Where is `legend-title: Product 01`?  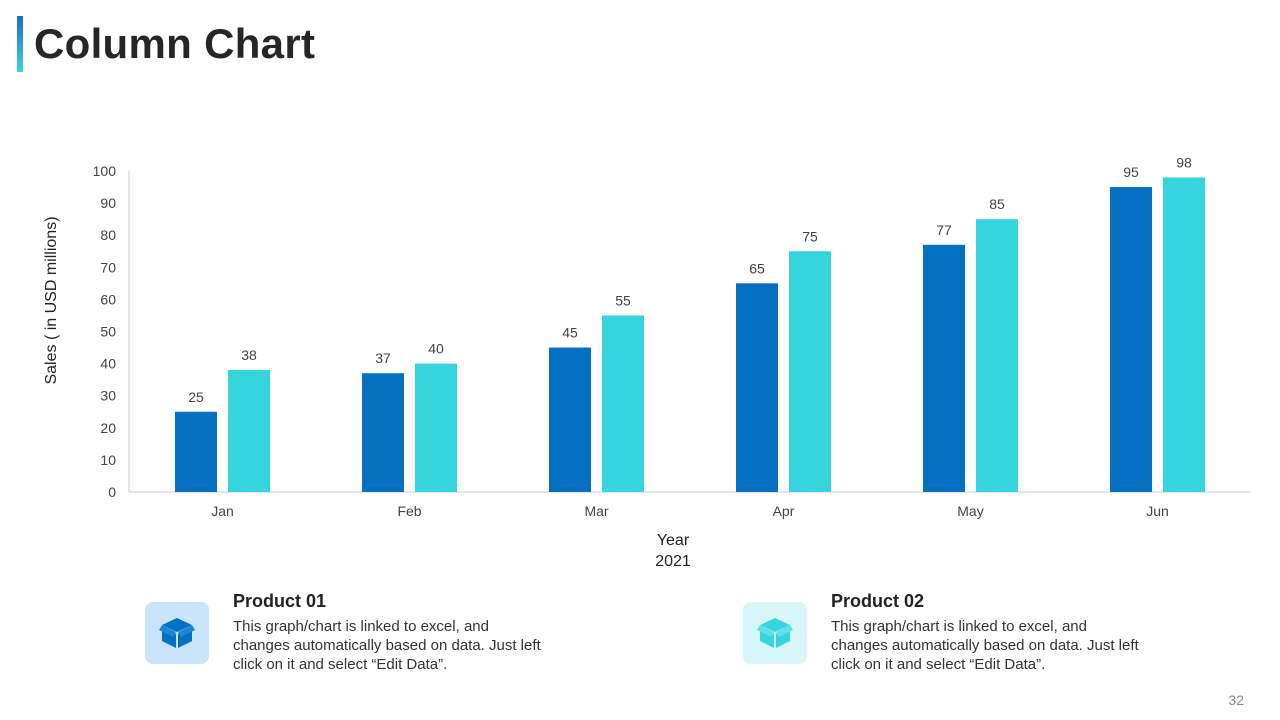 legend-title: Product 01 is located at coordinates (280, 601).